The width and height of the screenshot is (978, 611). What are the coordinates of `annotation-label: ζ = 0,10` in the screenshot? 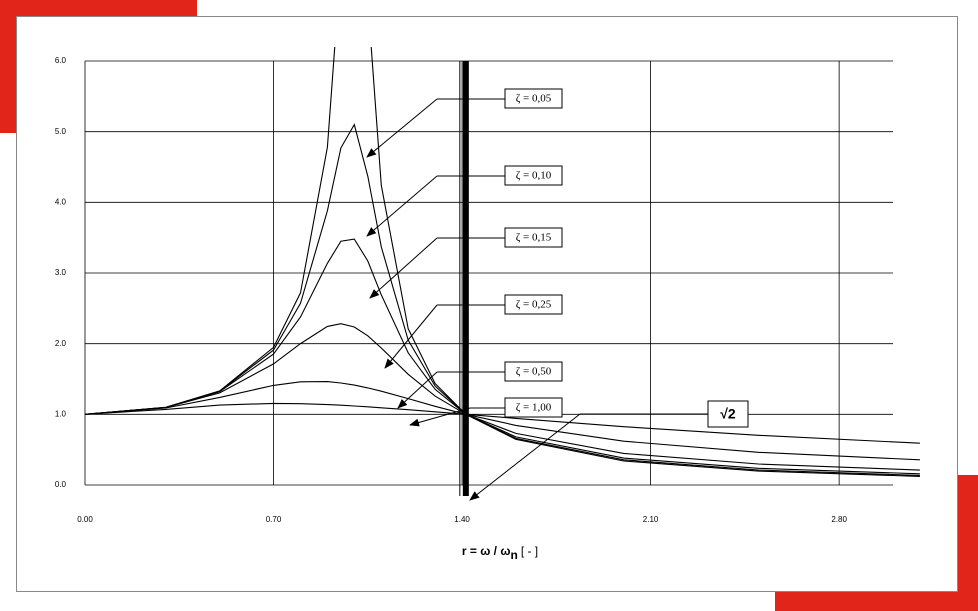 It's located at (534, 176).